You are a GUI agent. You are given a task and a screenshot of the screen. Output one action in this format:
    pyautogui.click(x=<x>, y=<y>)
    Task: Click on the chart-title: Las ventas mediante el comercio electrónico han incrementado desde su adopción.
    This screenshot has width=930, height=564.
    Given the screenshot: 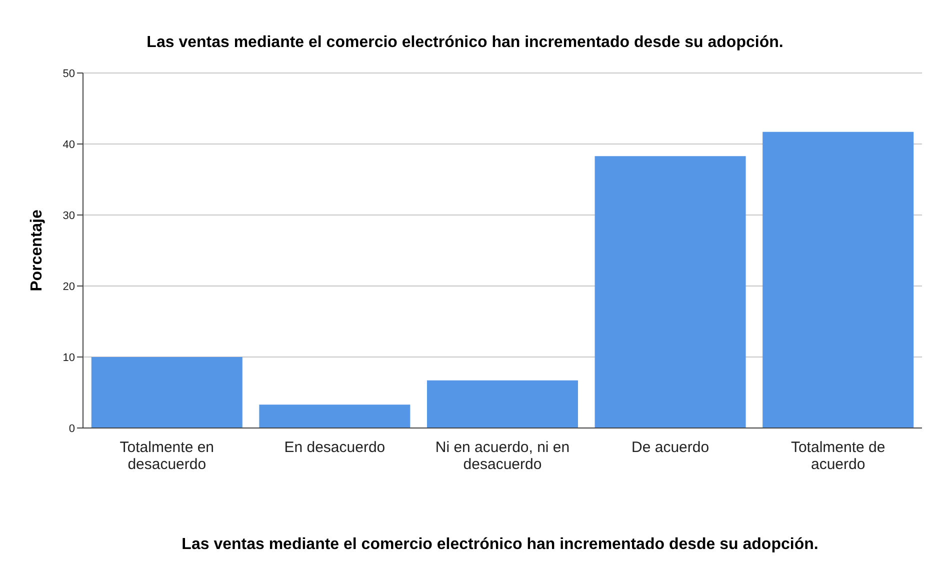 What is the action you would take?
    pyautogui.click(x=465, y=43)
    